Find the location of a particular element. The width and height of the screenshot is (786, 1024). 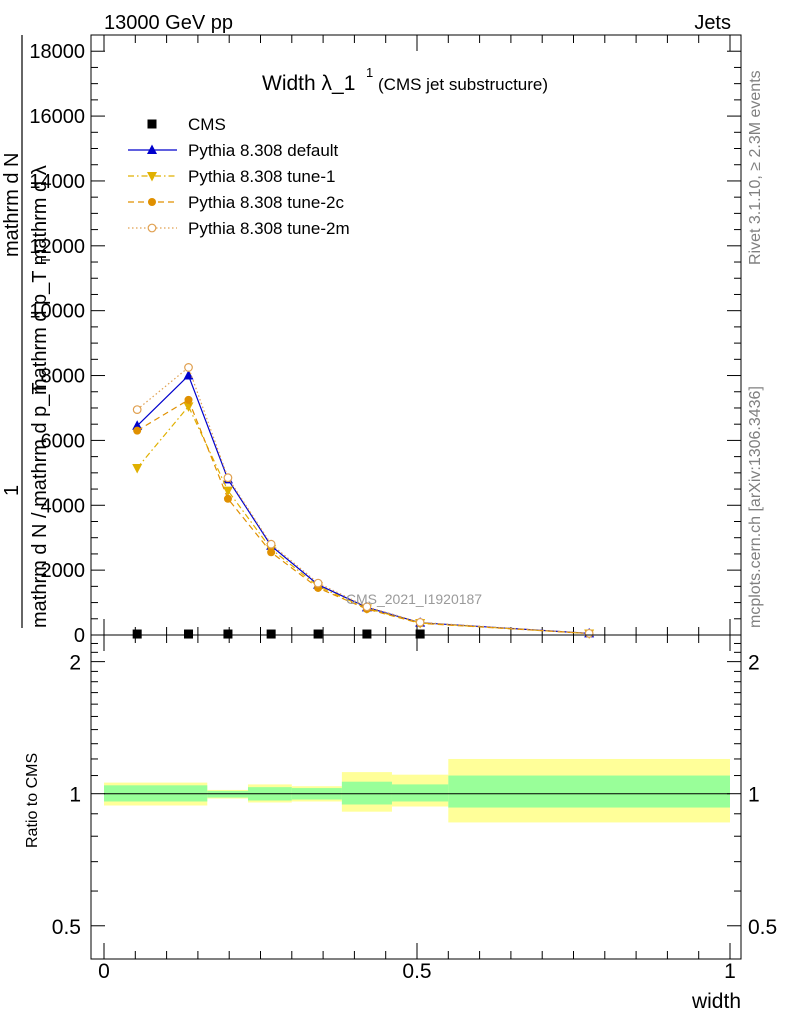

main-ytick-label: 4000 is located at coordinates (63, 506).